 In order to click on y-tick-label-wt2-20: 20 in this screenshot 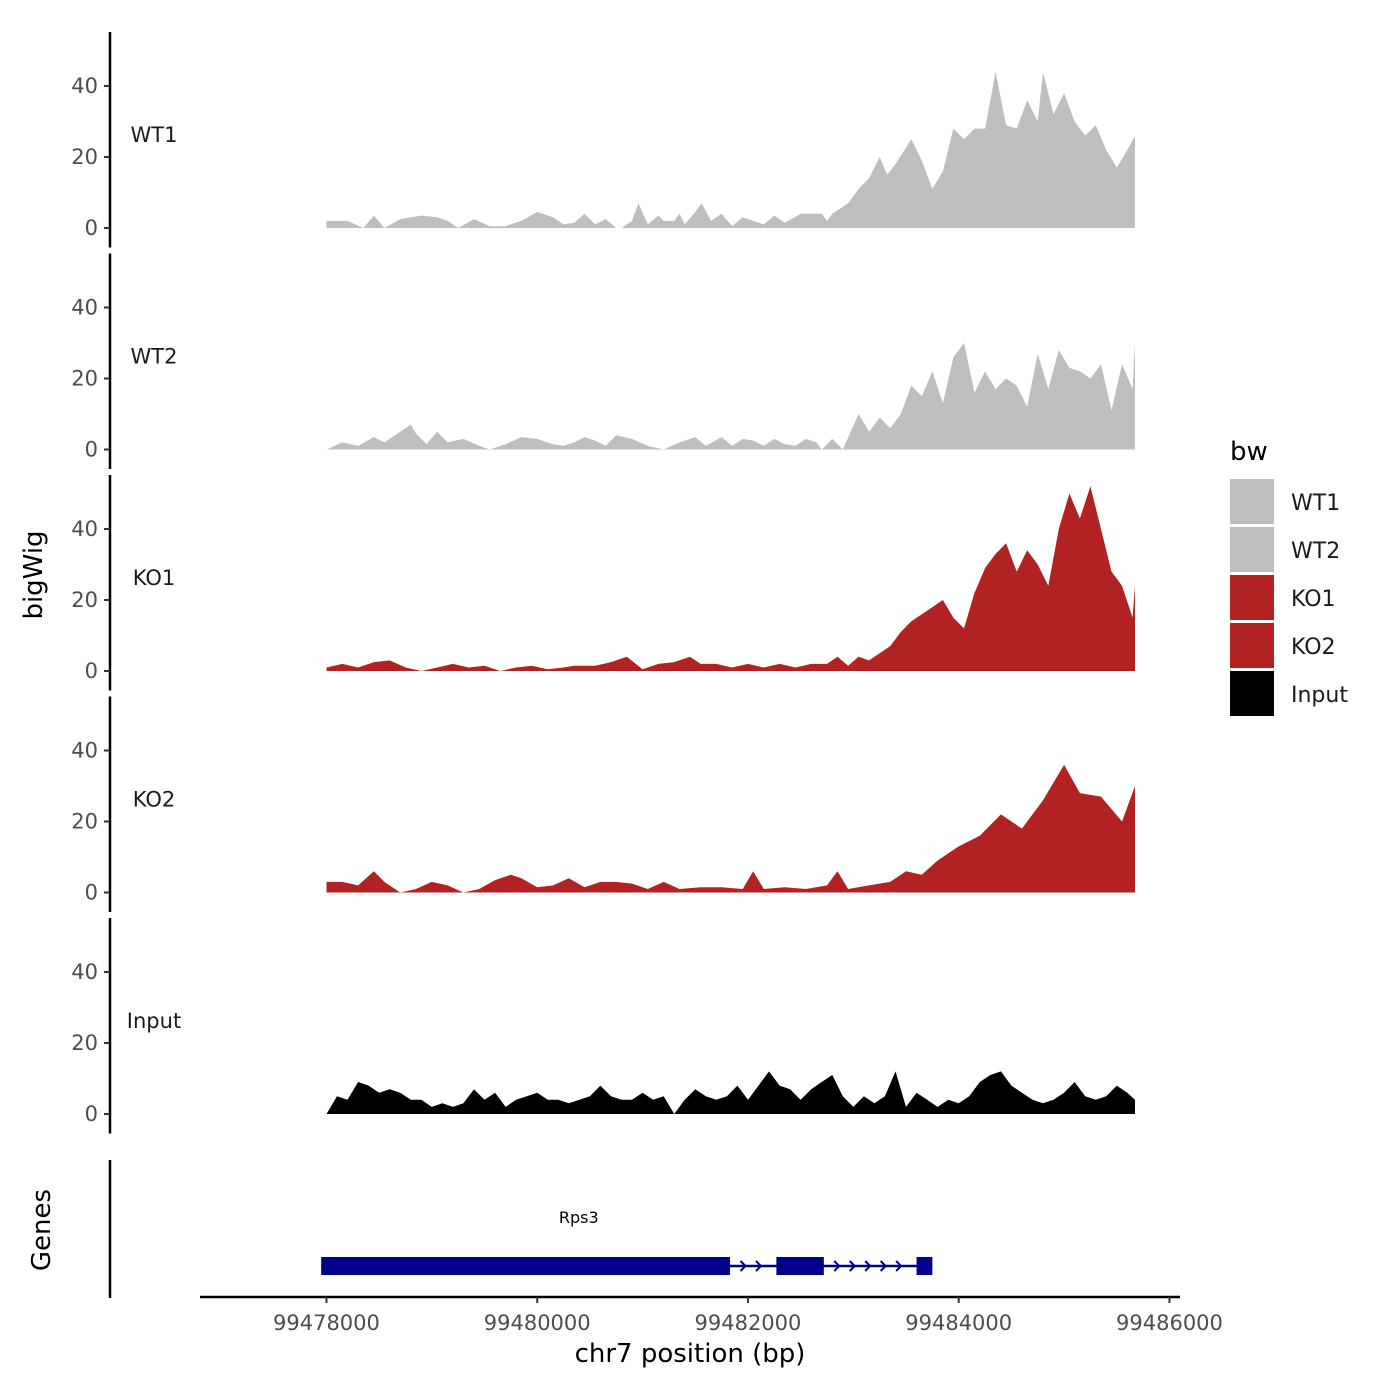, I will do `click(84, 379)`.